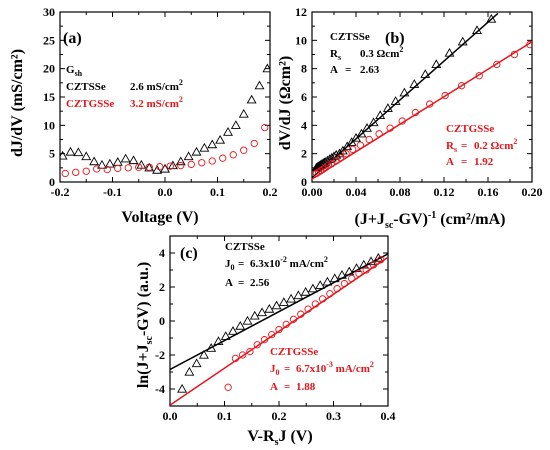 This screenshot has height=450, width=550. I want to click on annotation-c-czts-j0-value: 6.3x10-2 mA/cm2, so click(289, 262).